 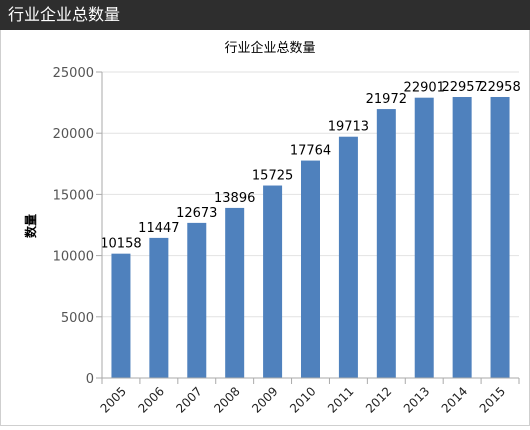 What do you see at coordinates (30, 226) in the screenshot?
I see `y-axis-label: 数量` at bounding box center [30, 226].